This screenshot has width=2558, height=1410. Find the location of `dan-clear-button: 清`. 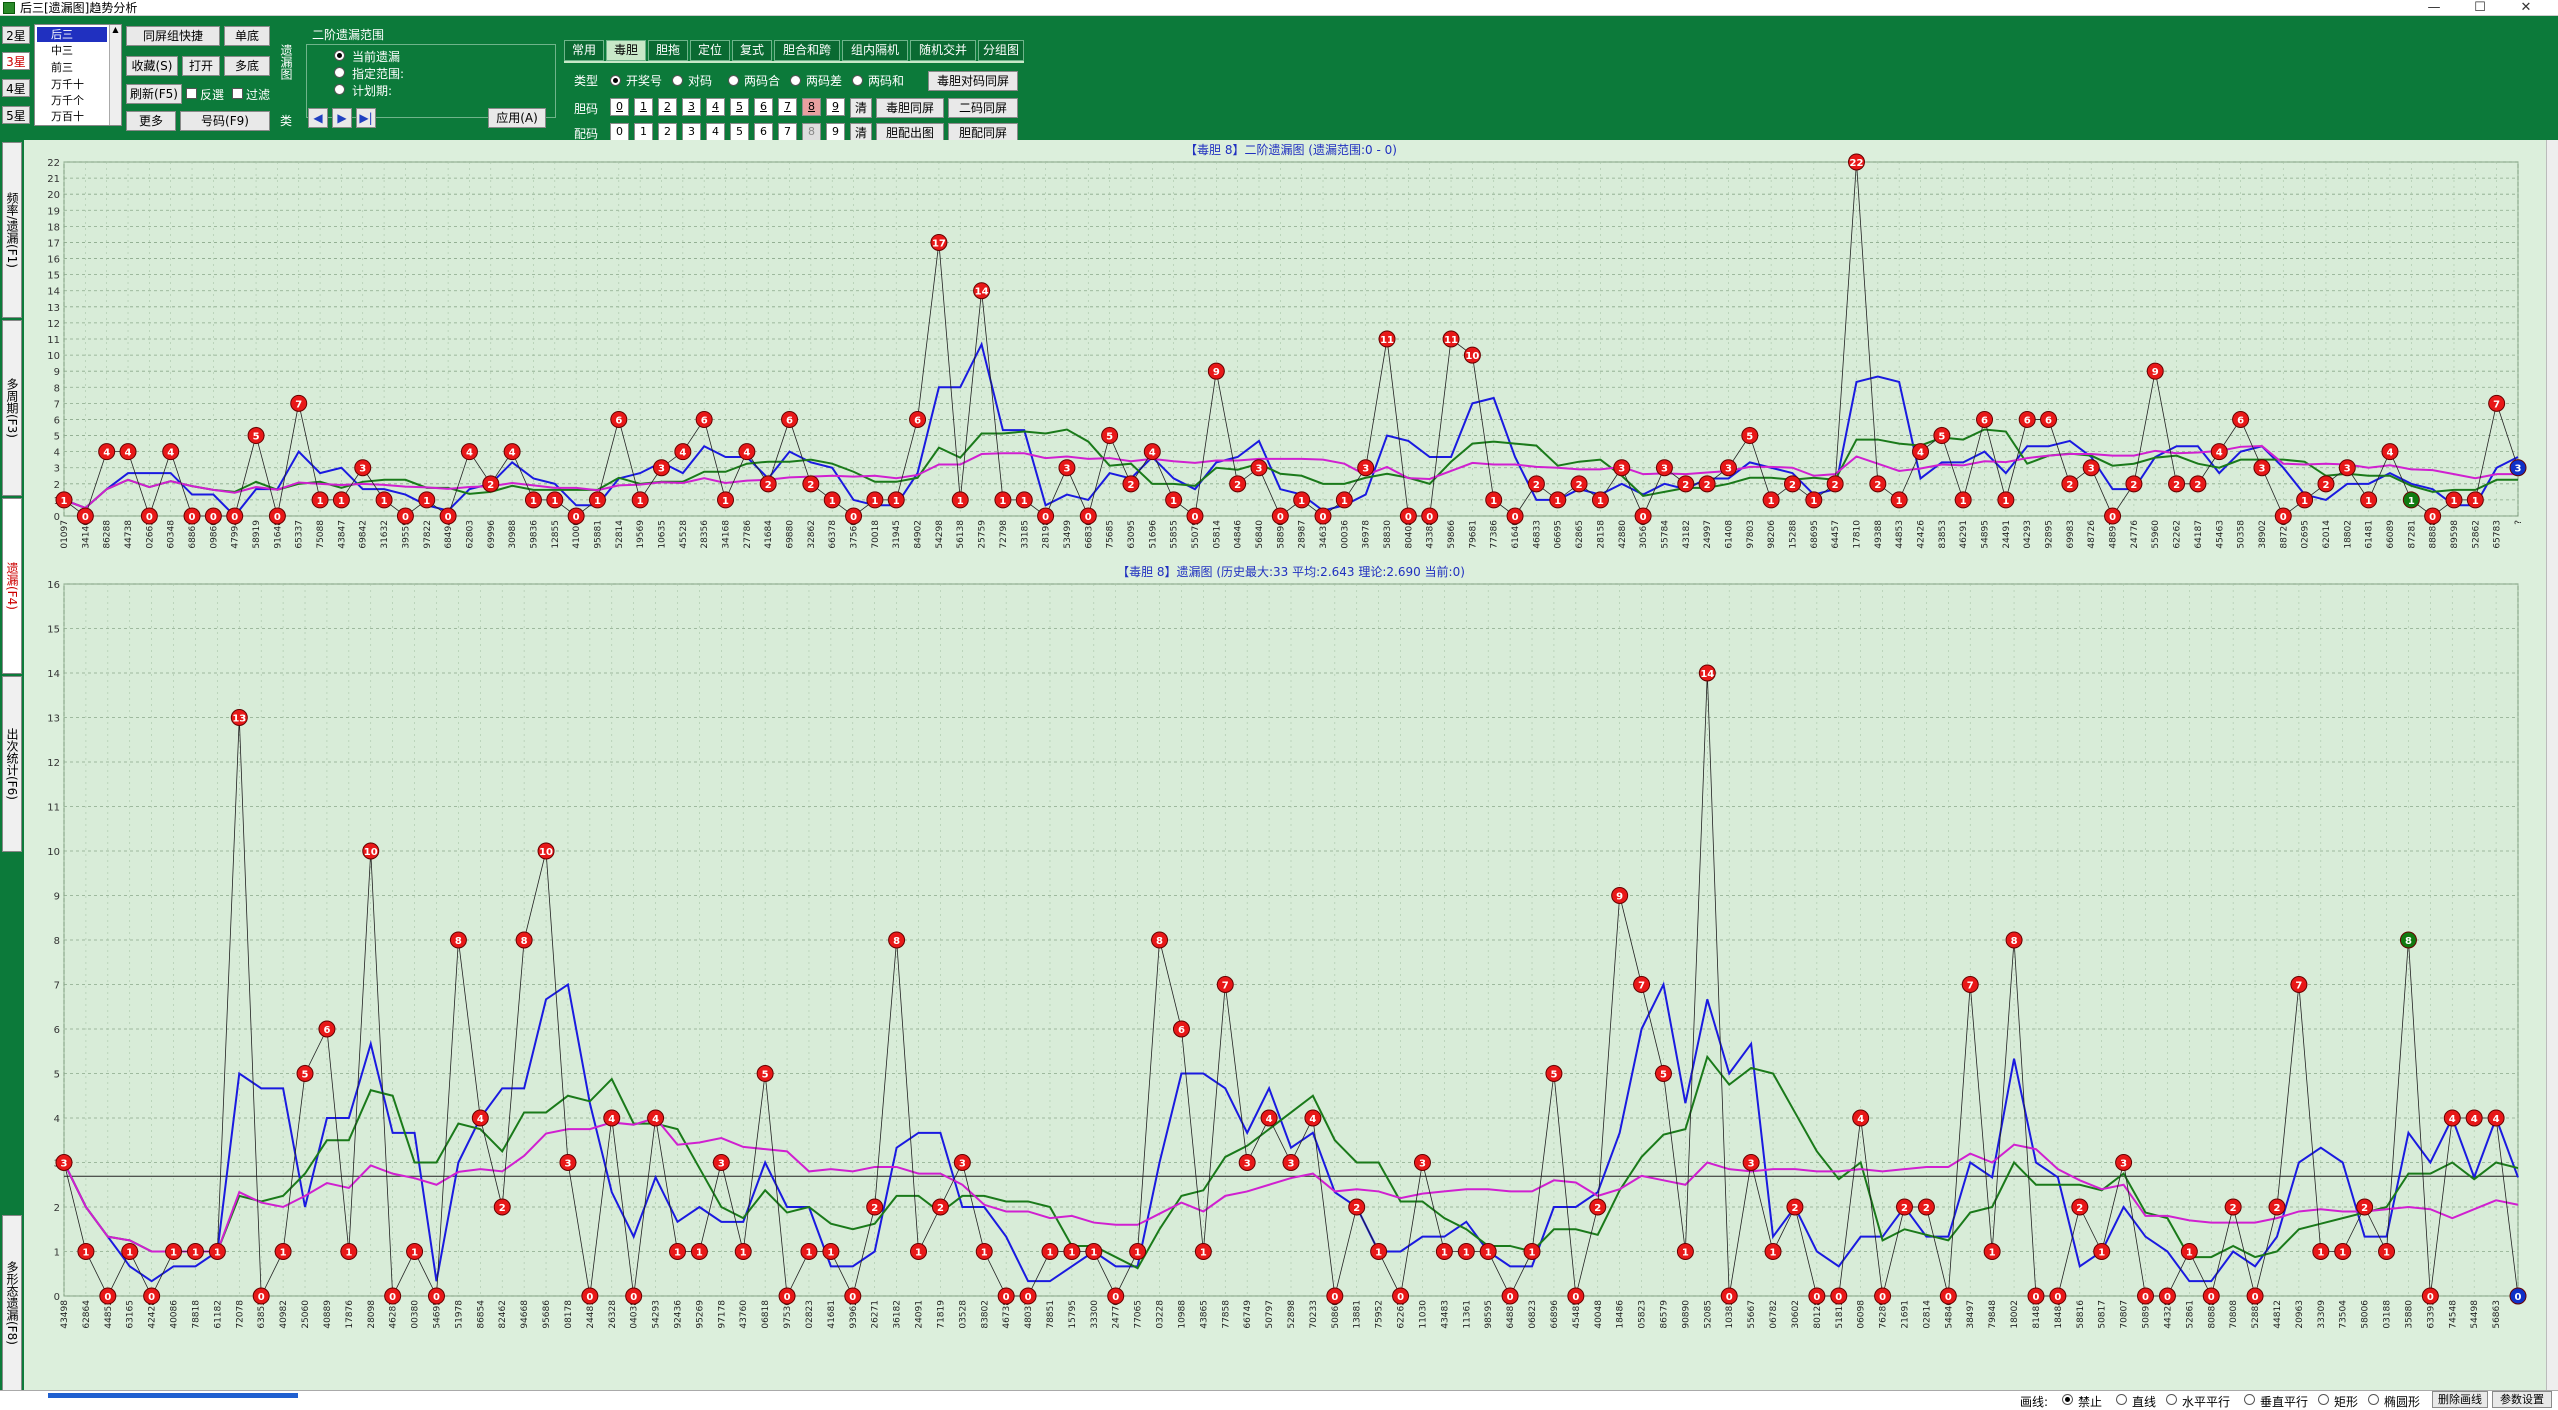

dan-clear-button: 清 is located at coordinates (861, 108).